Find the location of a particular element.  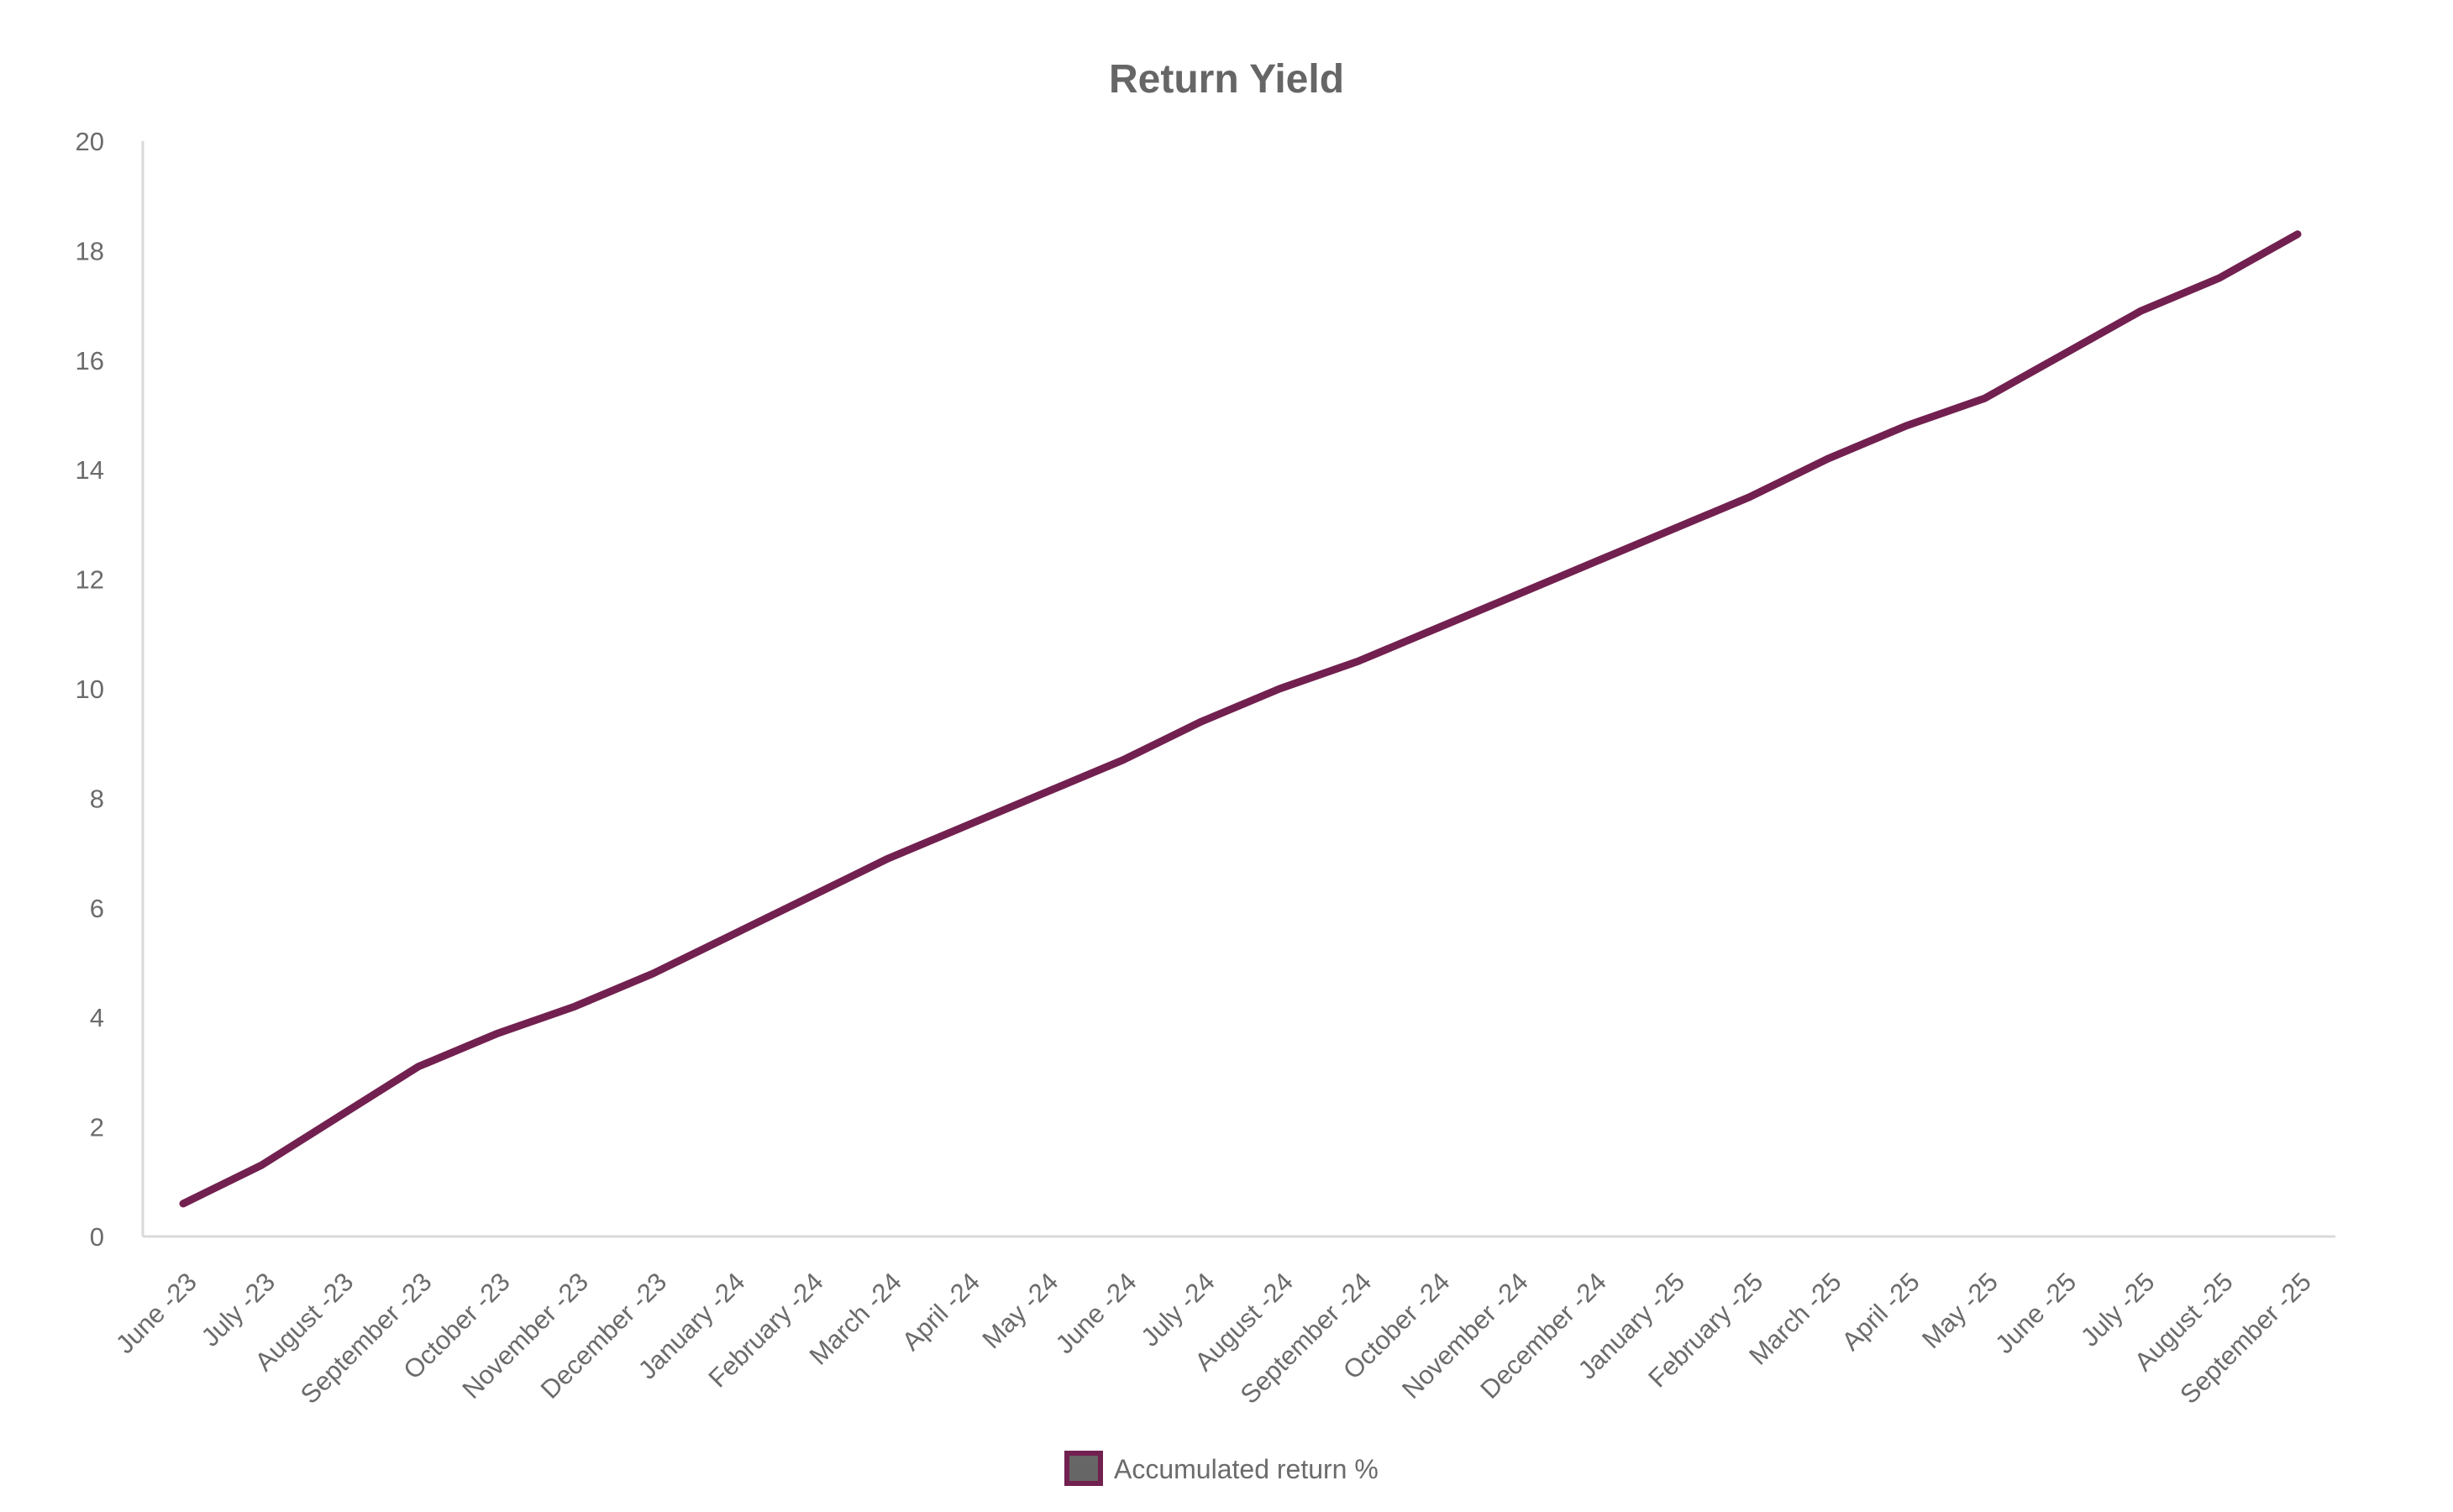

legend: Accumulated return % is located at coordinates (1221, 1468).